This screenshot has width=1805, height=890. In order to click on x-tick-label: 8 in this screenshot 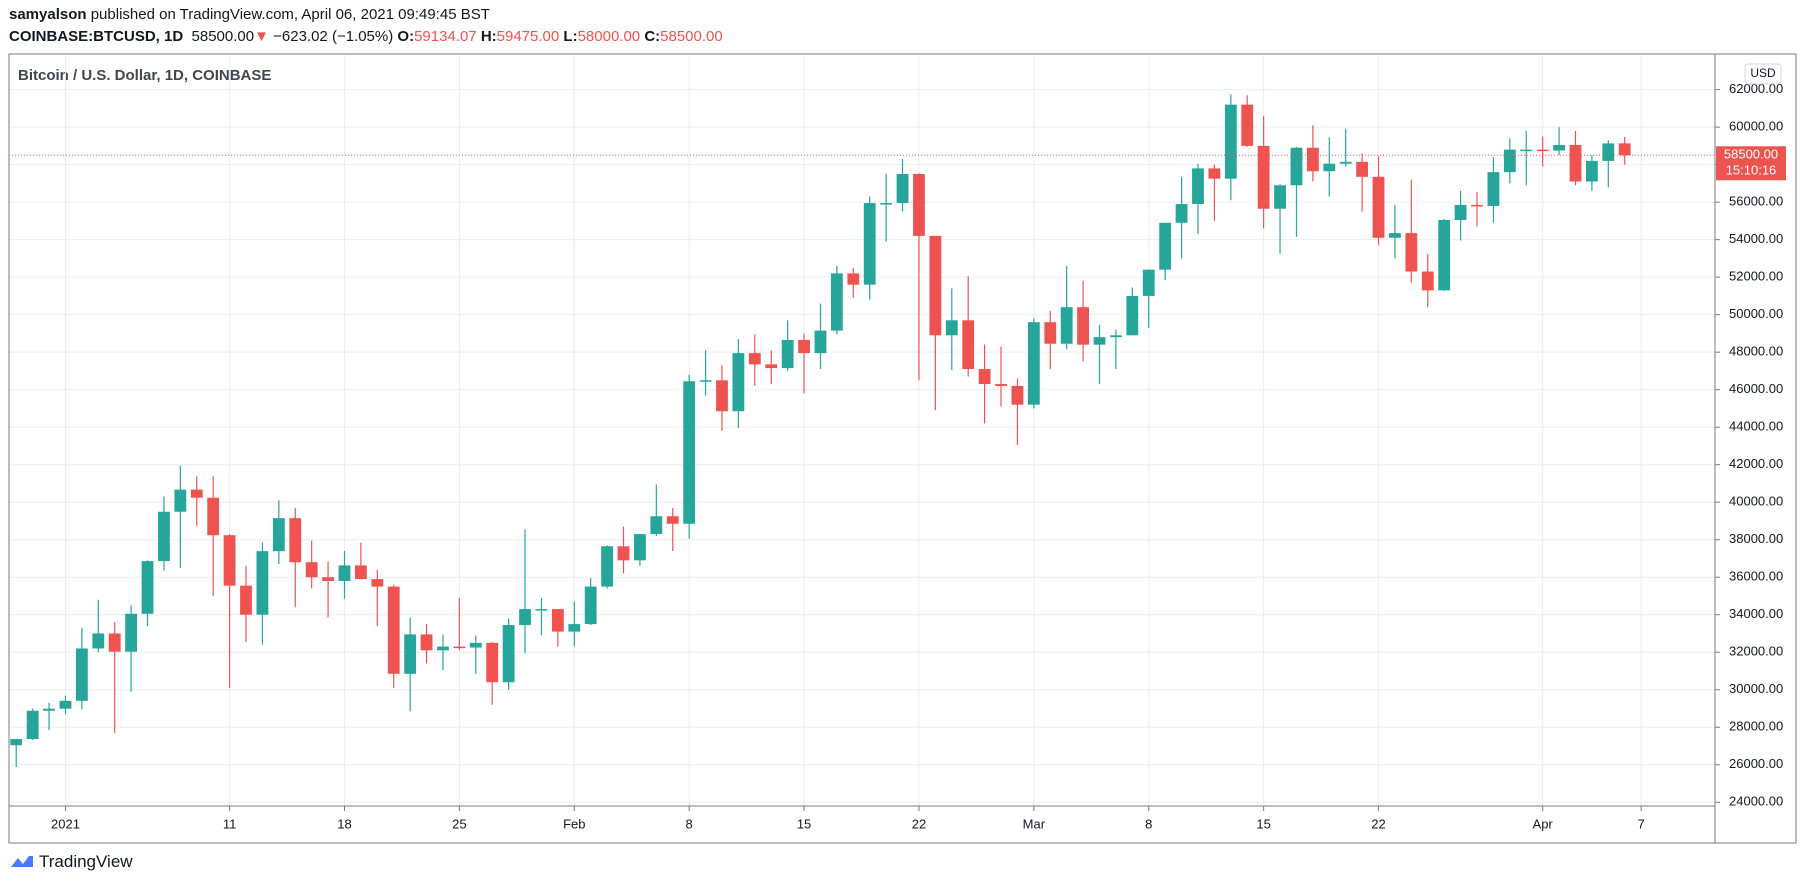, I will do `click(1148, 823)`.